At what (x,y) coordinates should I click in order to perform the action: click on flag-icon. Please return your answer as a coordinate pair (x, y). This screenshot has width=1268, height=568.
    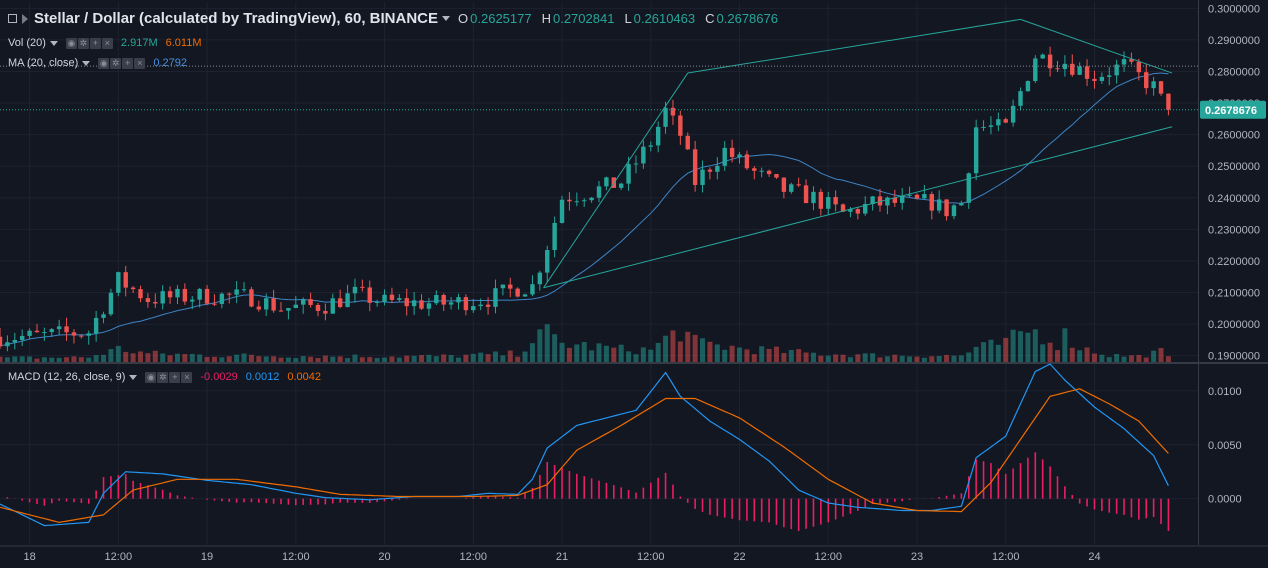
    Looking at the image, I should click on (25, 18).